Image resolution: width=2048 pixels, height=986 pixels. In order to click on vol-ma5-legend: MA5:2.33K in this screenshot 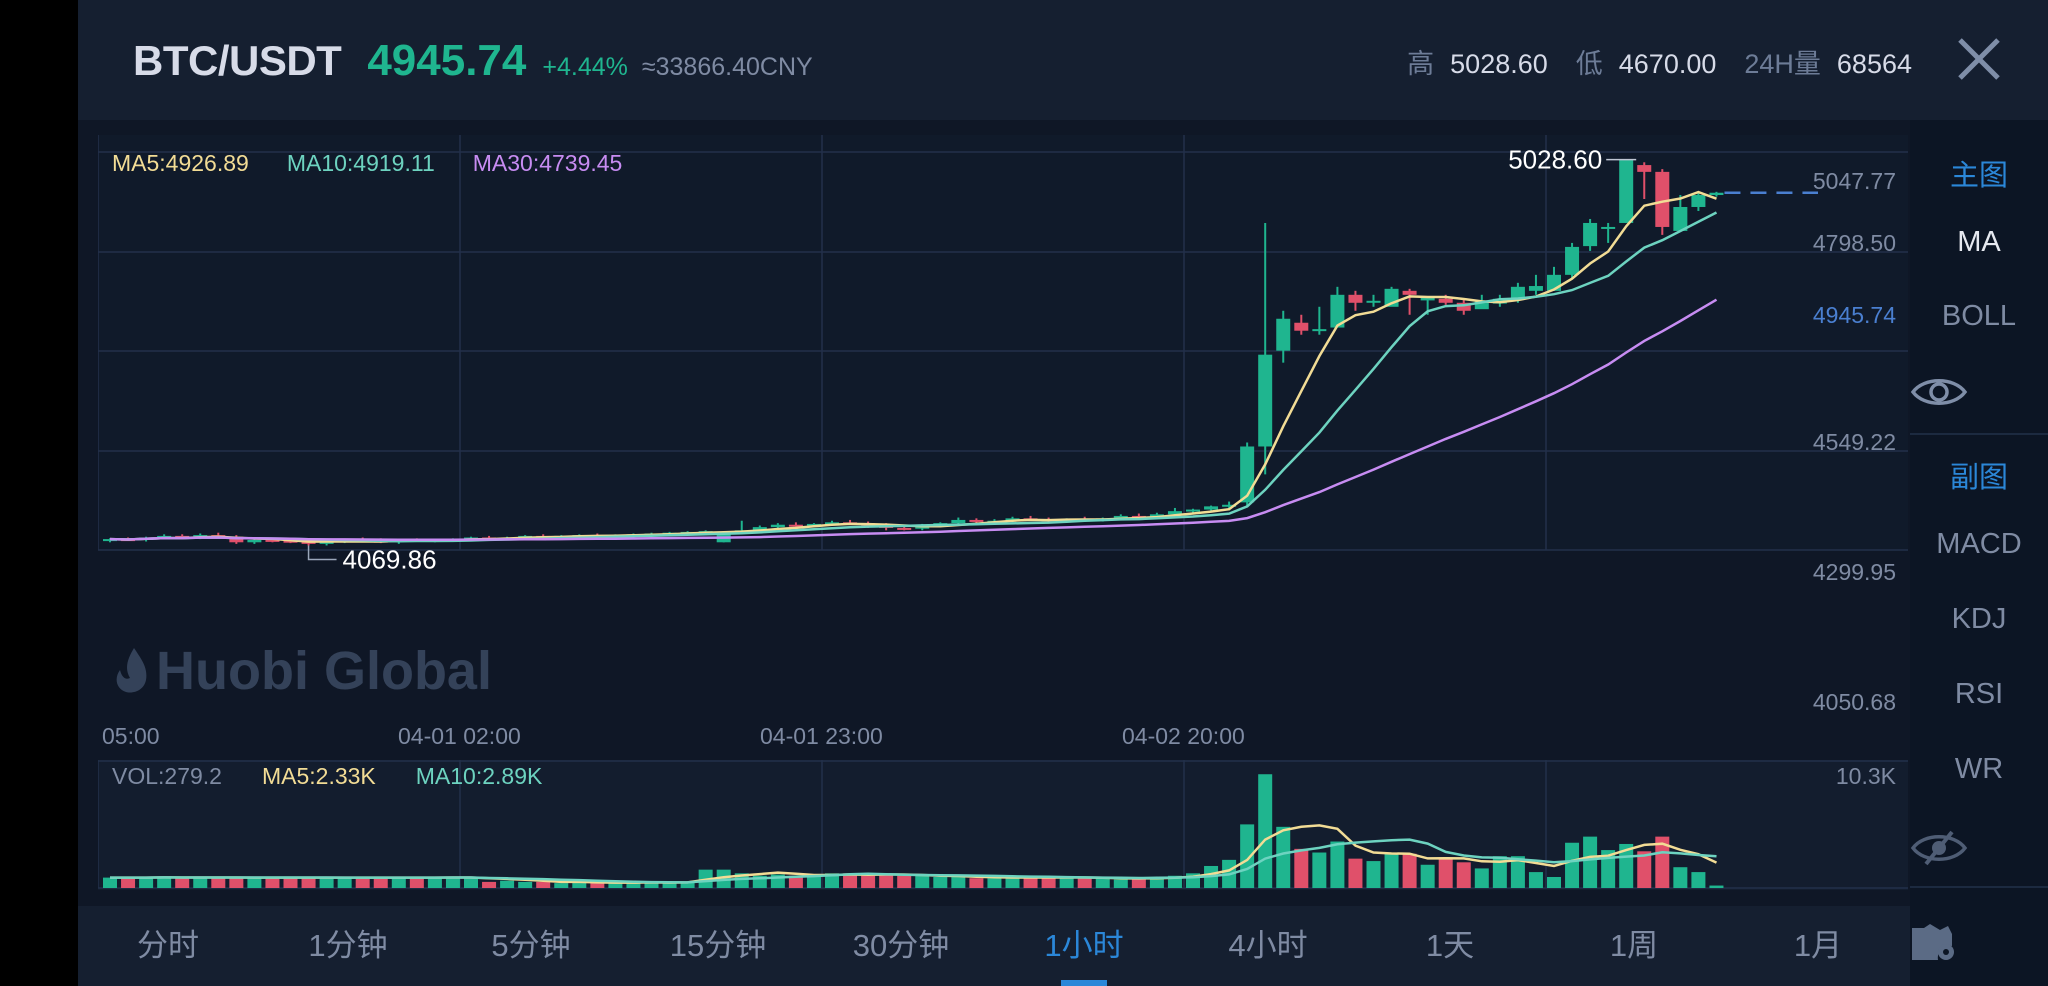, I will do `click(318, 776)`.